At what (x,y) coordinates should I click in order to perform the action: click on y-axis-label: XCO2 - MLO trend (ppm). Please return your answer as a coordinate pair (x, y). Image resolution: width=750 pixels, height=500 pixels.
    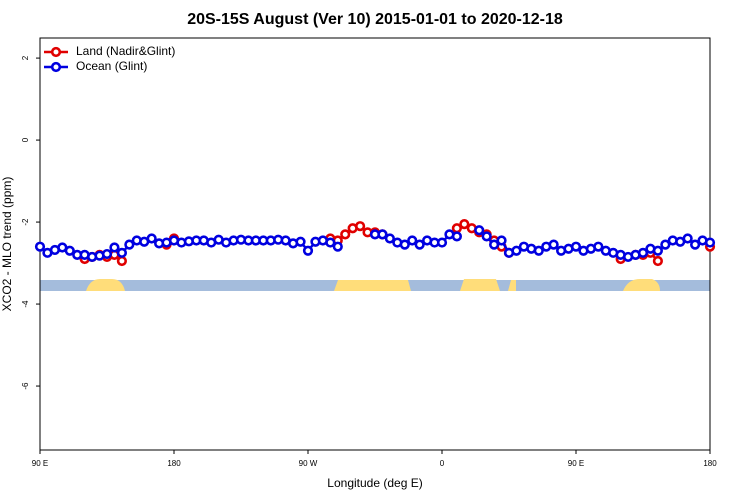
    Looking at the image, I should click on (7, 244).